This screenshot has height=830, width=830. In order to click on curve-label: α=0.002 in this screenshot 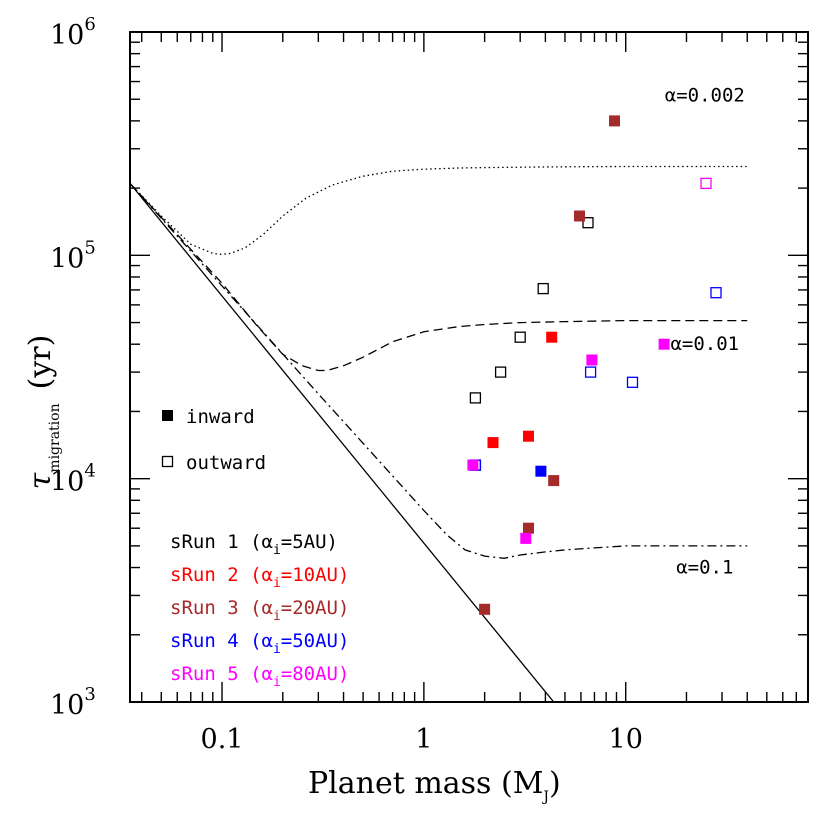, I will do `click(705, 95)`.